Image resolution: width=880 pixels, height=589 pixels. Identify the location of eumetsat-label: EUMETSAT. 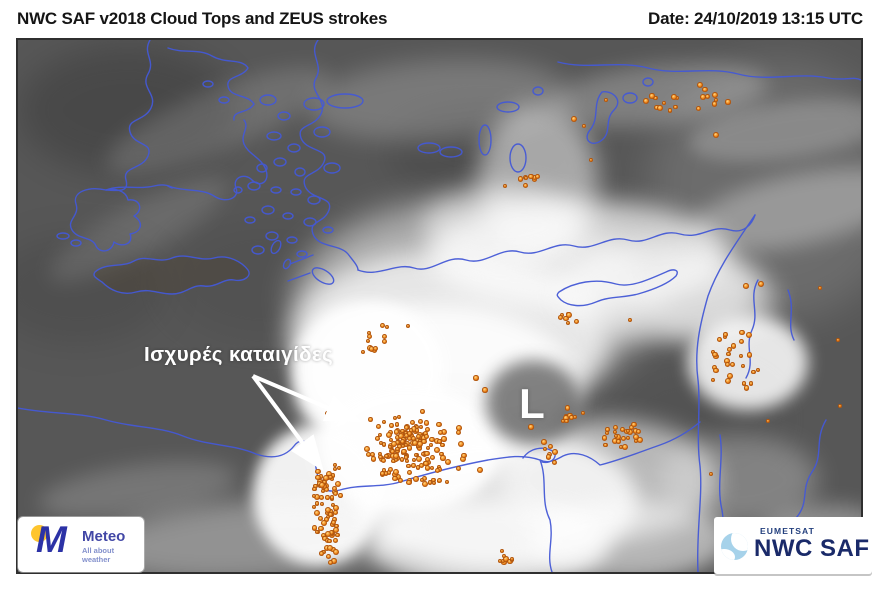
(787, 531).